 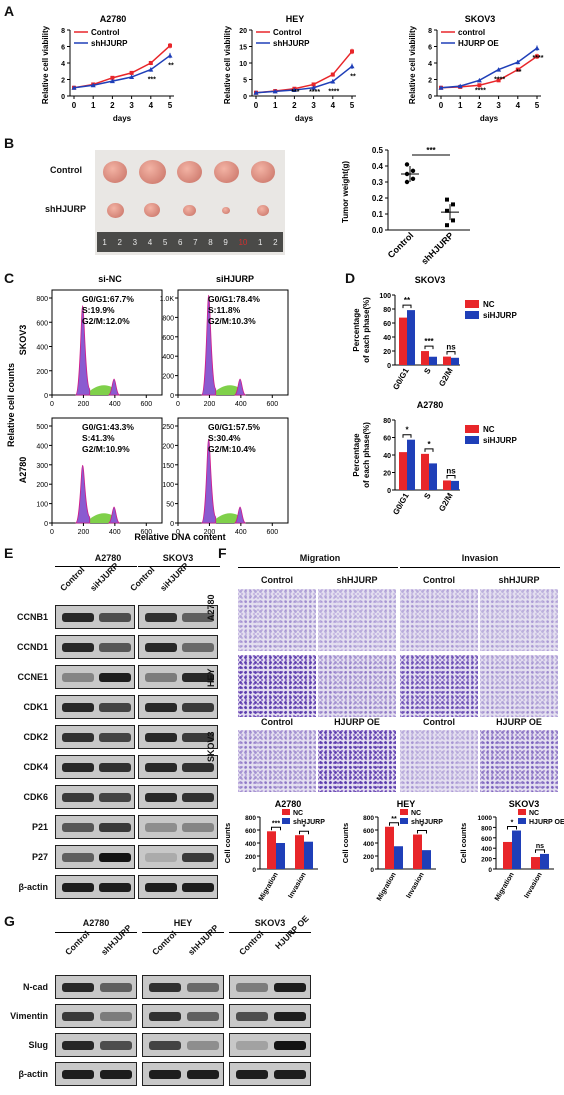 I want to click on tumor-row-label-shhjurp: shHJURP, so click(x=66, y=209).